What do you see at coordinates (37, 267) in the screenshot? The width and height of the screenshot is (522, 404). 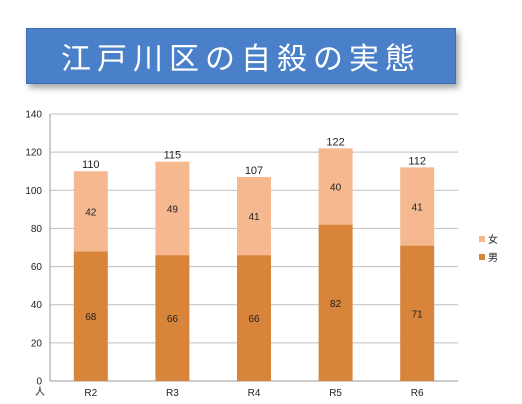 I see `y-tick-label: 60` at bounding box center [37, 267].